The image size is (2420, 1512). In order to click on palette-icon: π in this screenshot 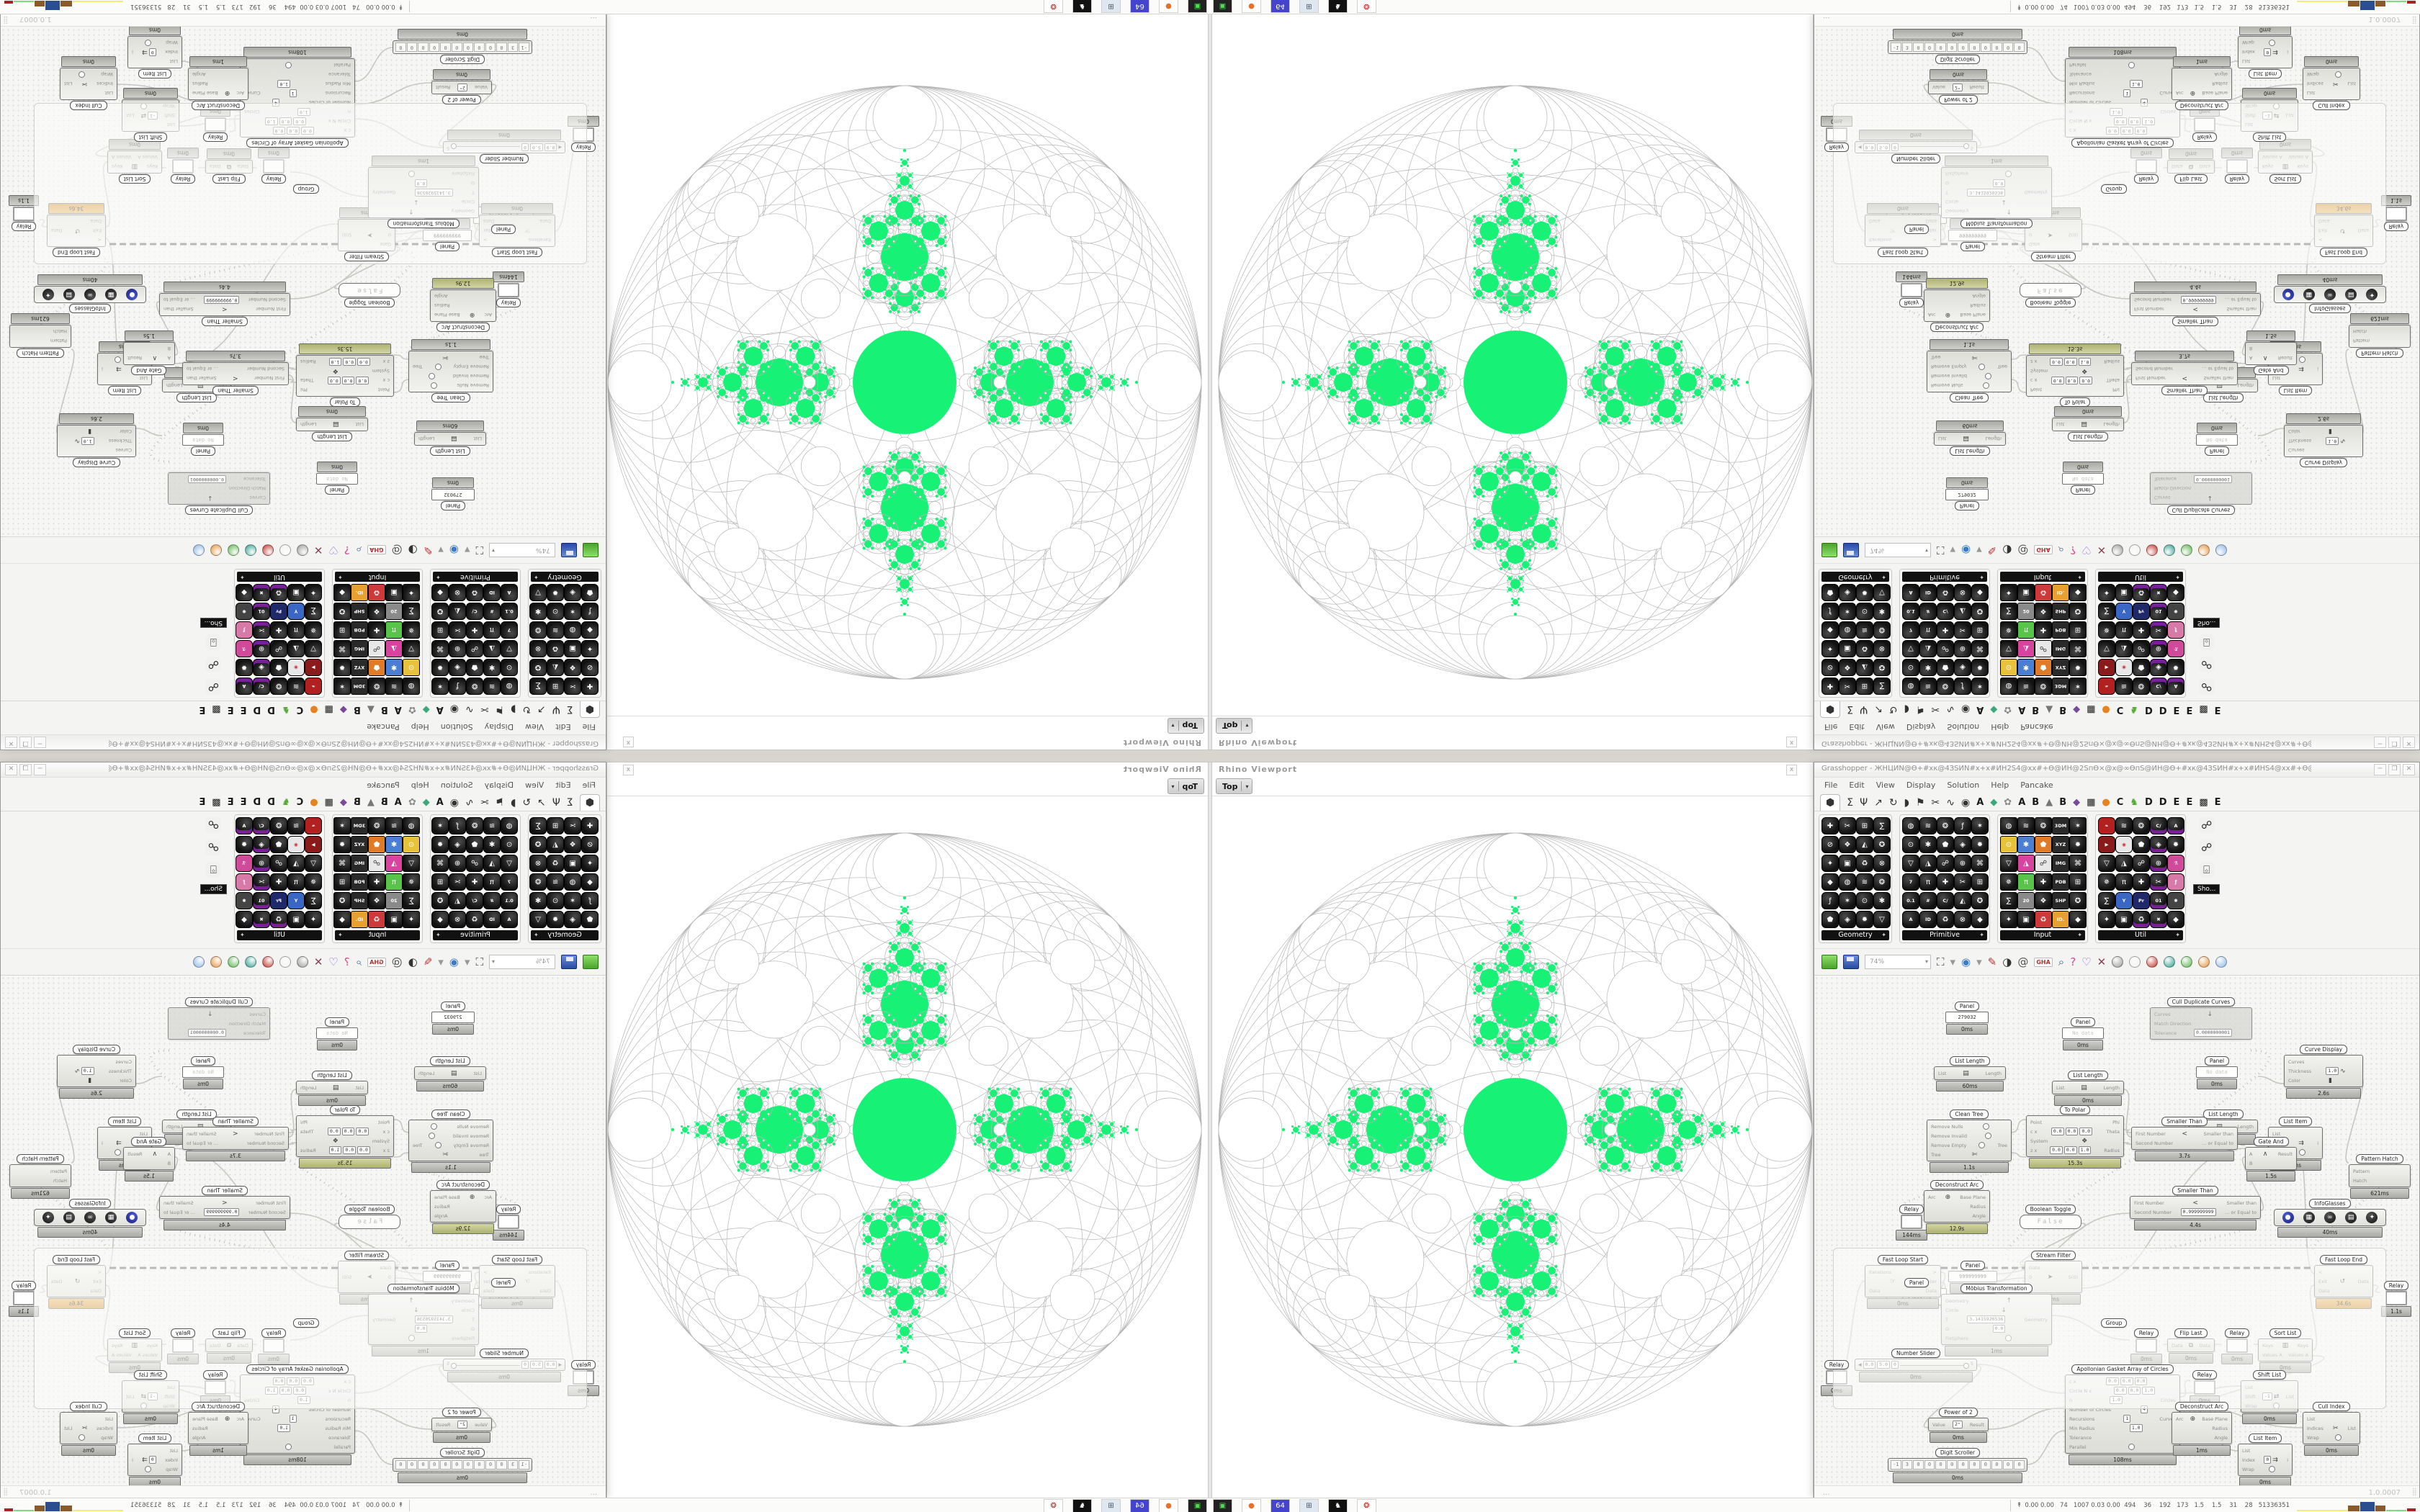, I will do `click(492, 630)`.